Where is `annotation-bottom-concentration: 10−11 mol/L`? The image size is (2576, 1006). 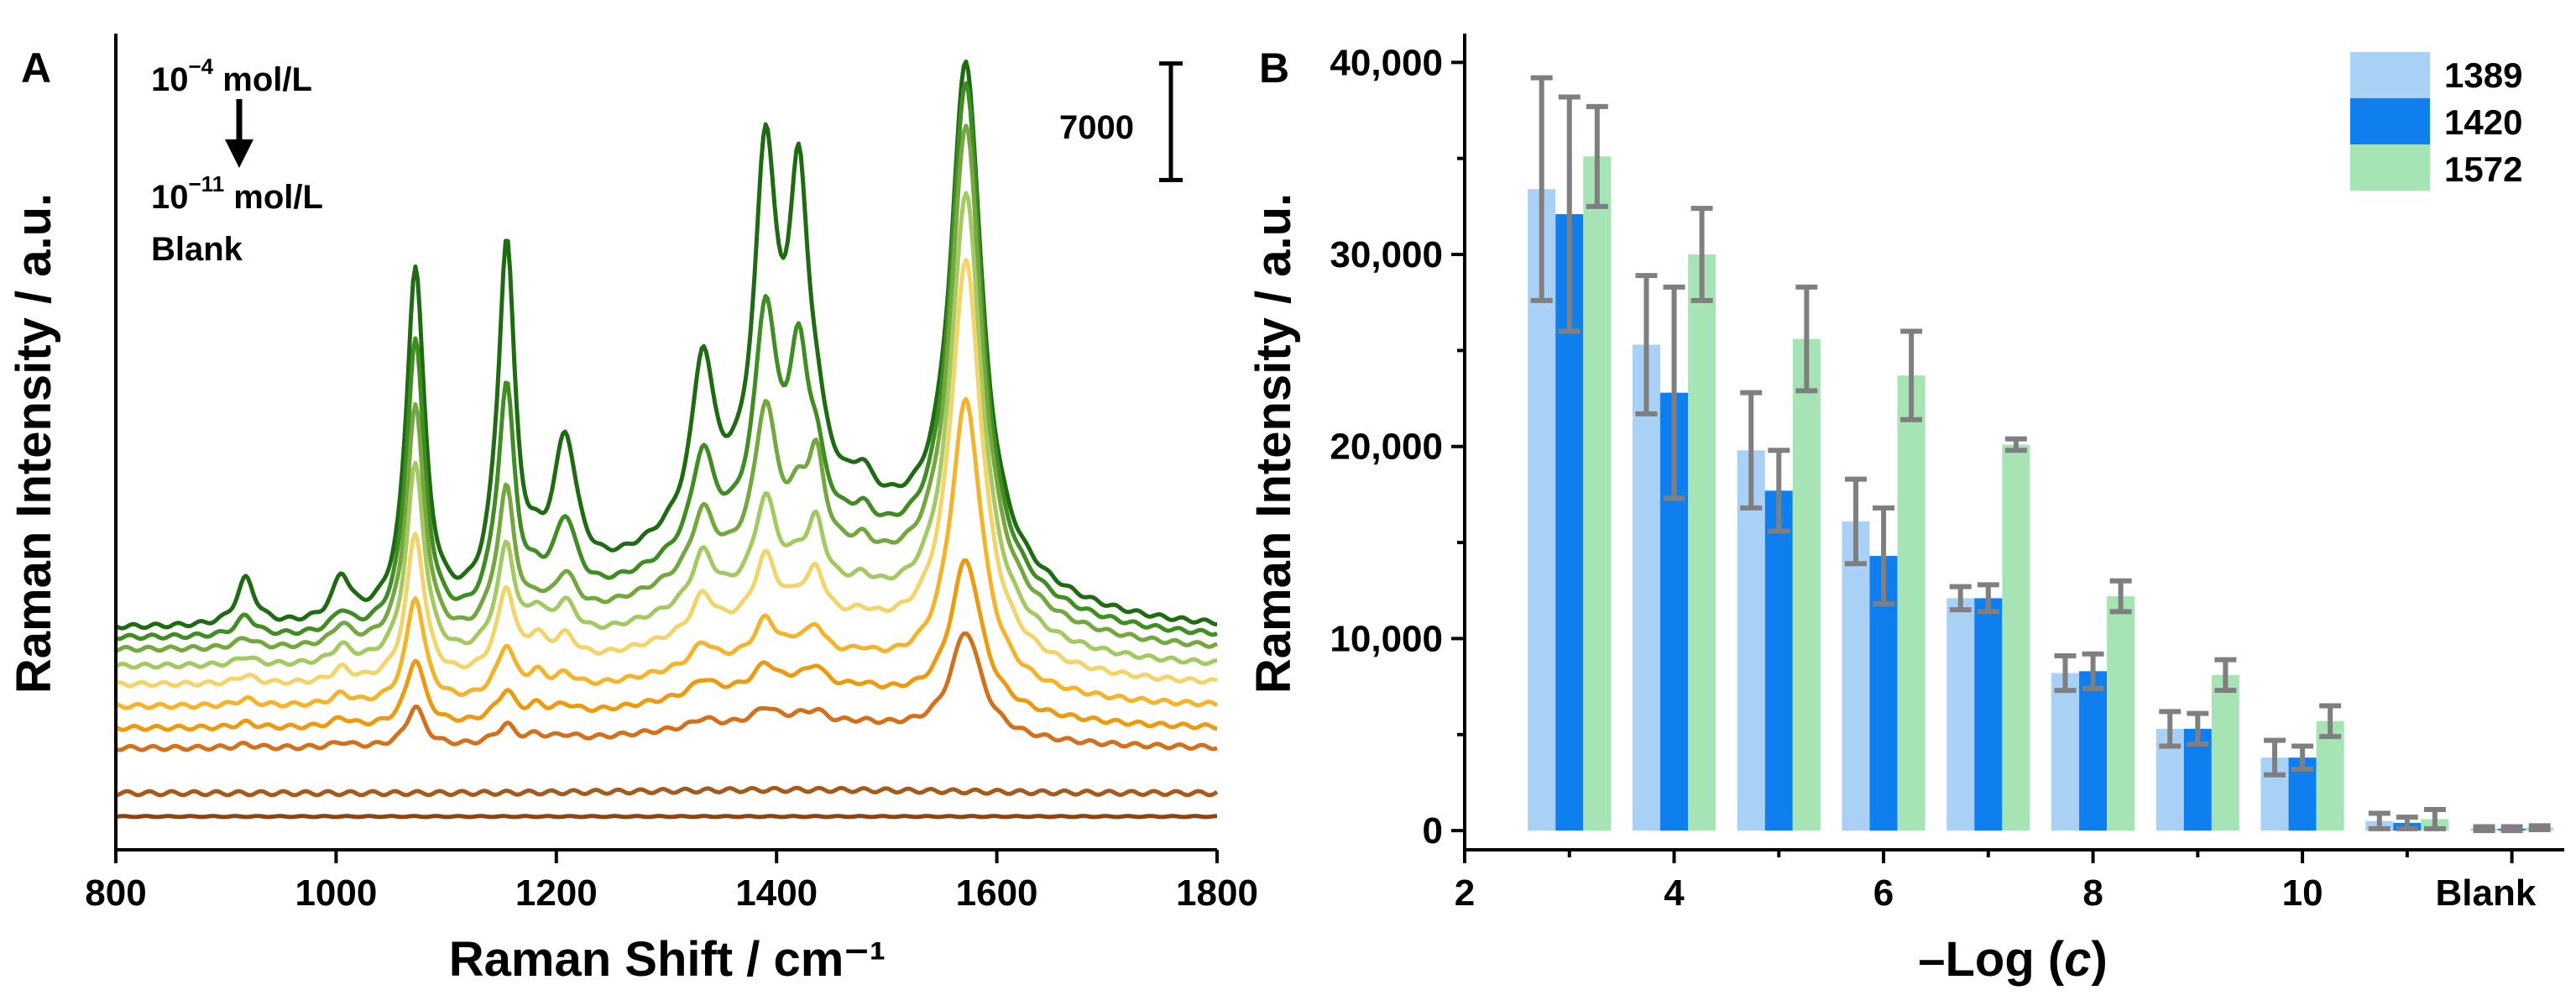 annotation-bottom-concentration: 10−11 mol/L is located at coordinates (237, 193).